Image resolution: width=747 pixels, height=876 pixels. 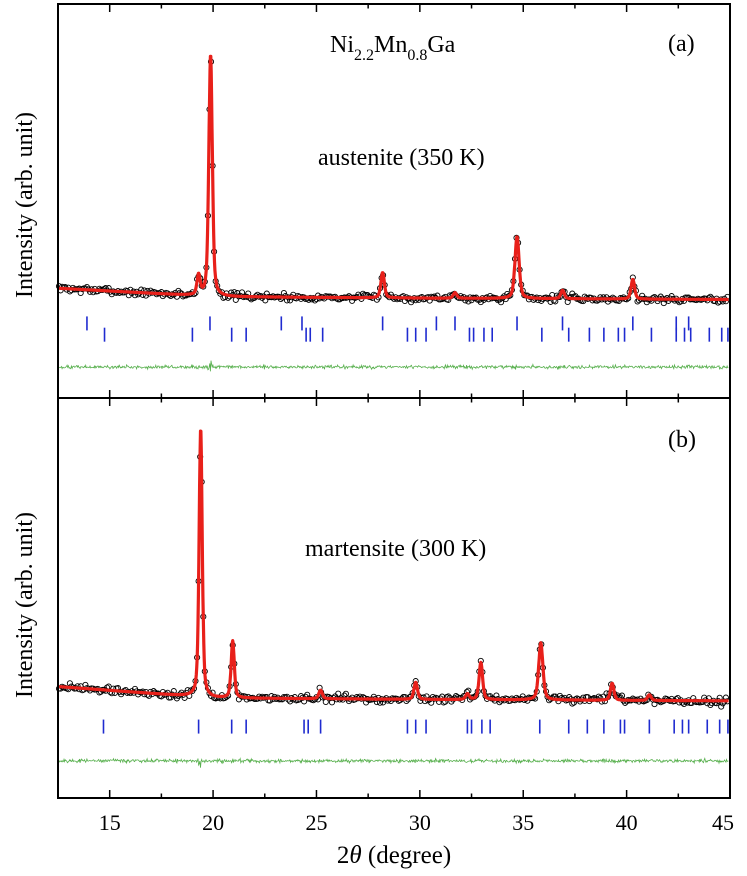 I want to click on x-tick-label: 35, so click(x=523, y=822).